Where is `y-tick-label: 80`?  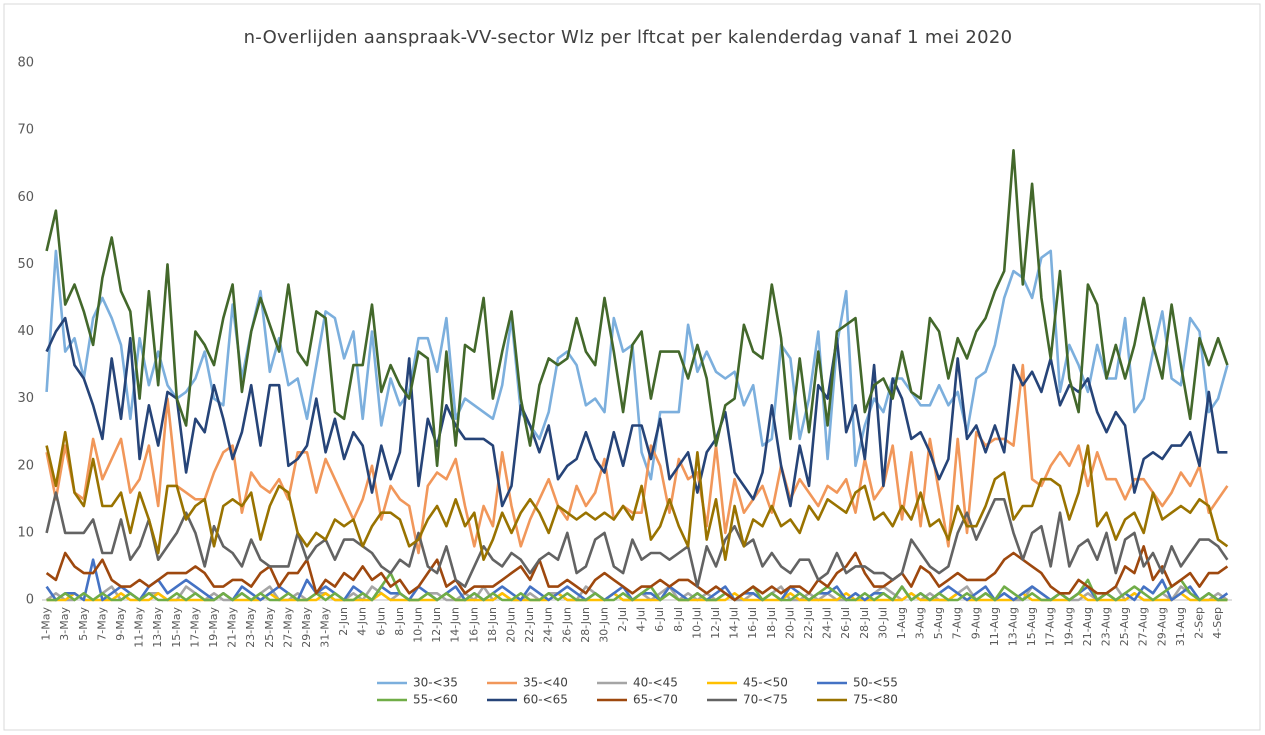 y-tick-label: 80 is located at coordinates (25, 63).